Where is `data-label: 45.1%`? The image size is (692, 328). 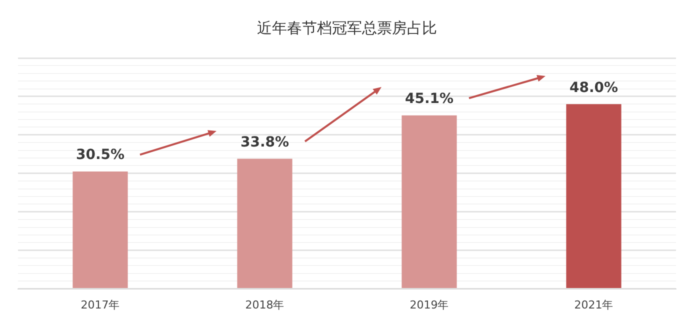 data-label: 45.1% is located at coordinates (429, 98).